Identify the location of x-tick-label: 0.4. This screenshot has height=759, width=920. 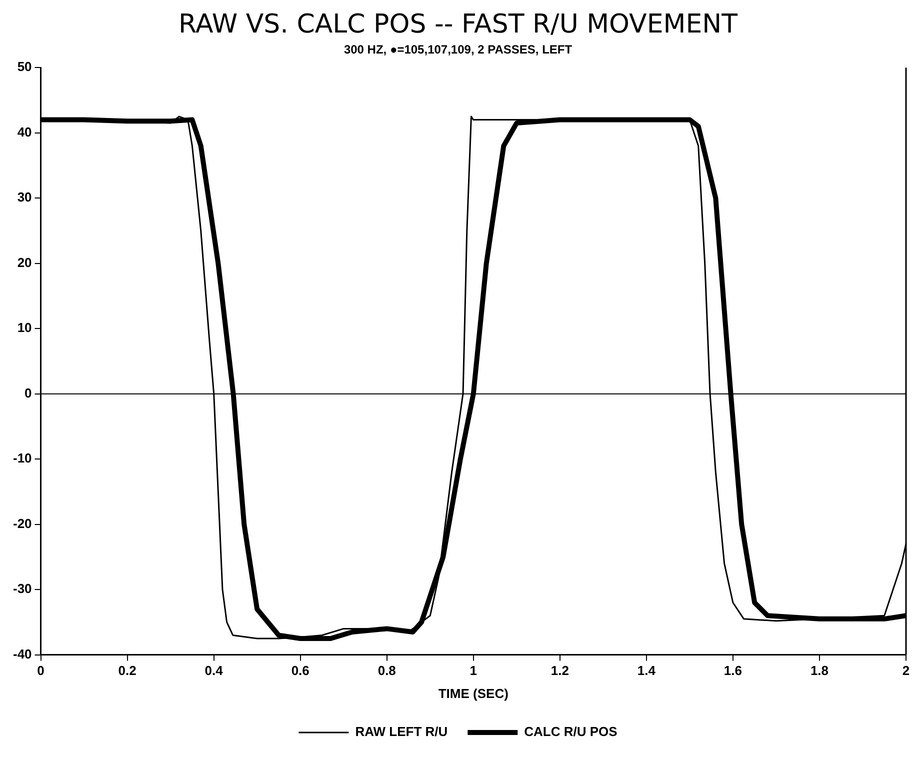
(214, 670).